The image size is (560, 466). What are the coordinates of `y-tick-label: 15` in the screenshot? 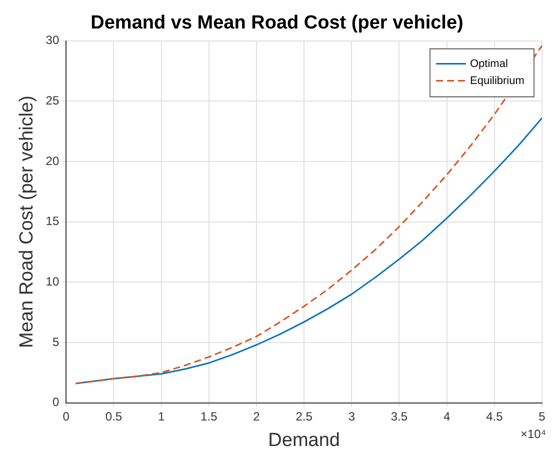 It's located at (53, 221).